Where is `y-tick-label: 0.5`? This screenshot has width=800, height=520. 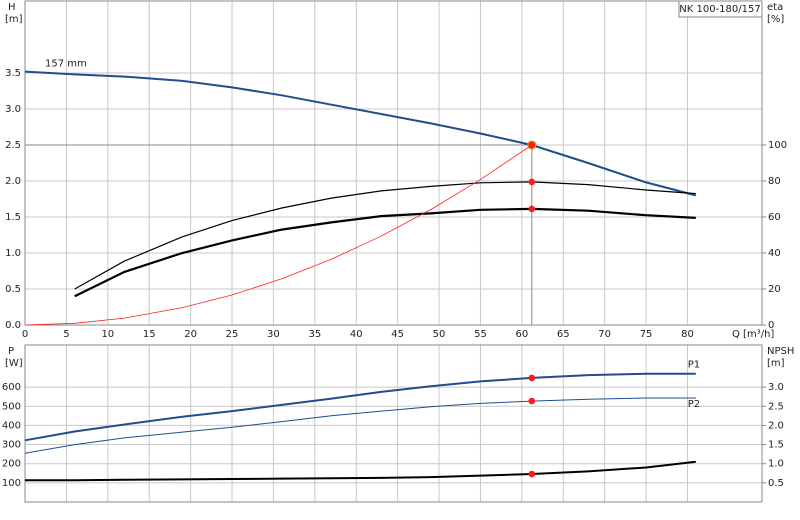
y-tick-label: 0.5 is located at coordinates (13, 289).